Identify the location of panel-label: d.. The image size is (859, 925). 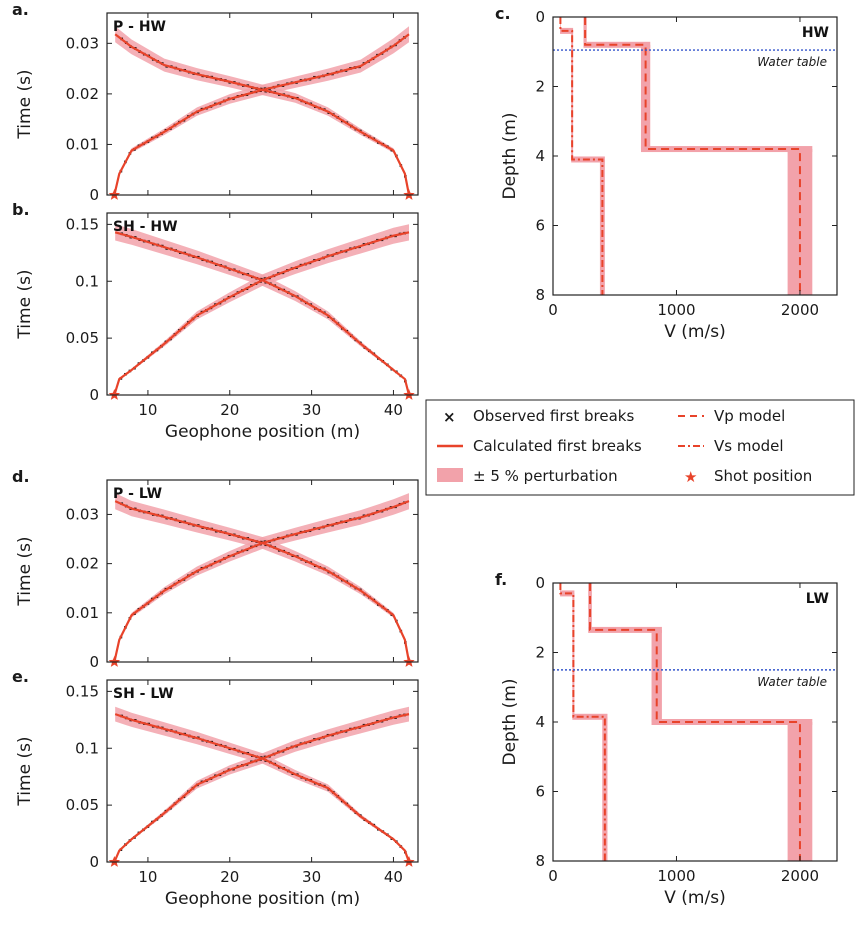
(21, 476).